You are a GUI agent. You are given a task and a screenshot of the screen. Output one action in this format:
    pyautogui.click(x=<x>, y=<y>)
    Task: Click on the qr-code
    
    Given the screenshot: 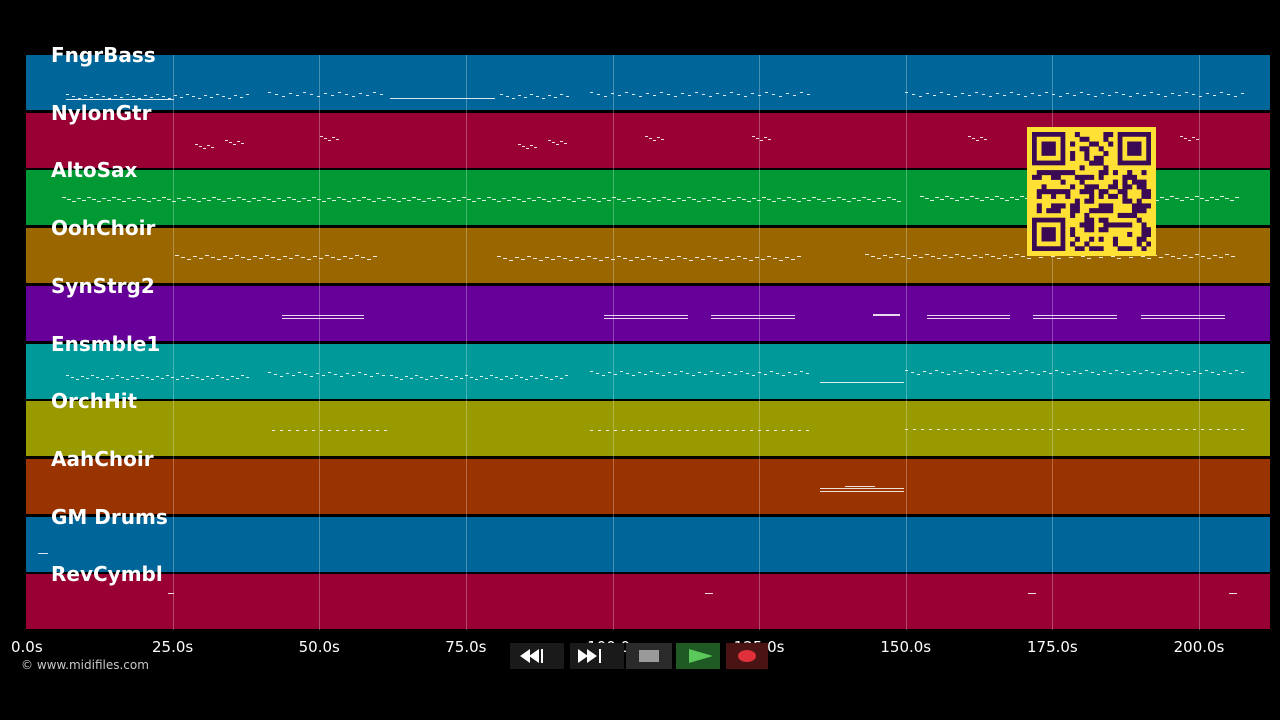 What is the action you would take?
    pyautogui.click(x=1091, y=191)
    